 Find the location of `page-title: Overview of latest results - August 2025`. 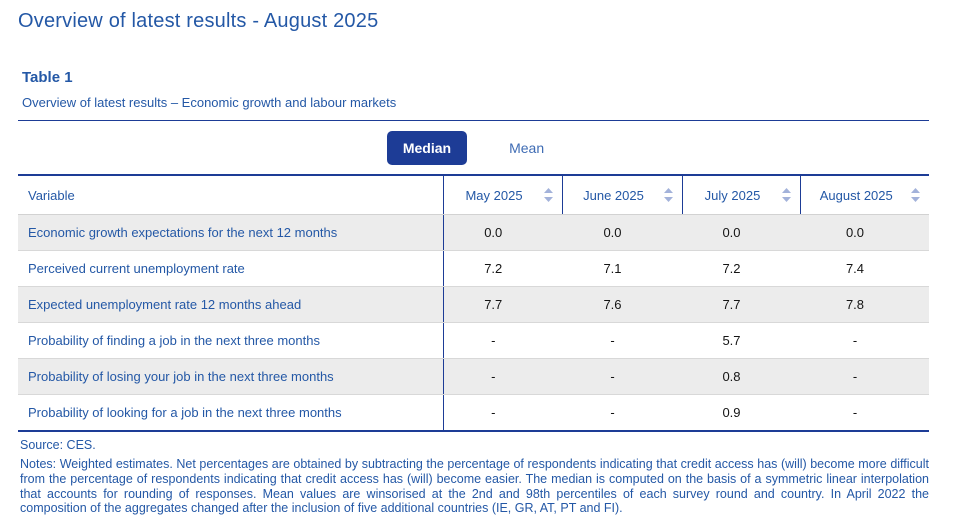

page-title: Overview of latest results - August 2025 is located at coordinates (198, 21).